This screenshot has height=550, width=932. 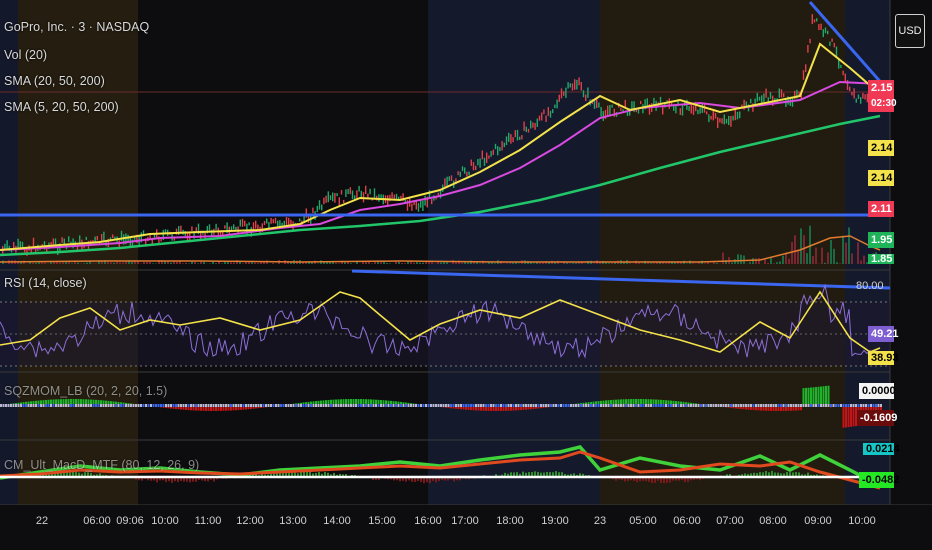 I want to click on legend-sma-1: SMA (20, 50, 200), so click(x=54, y=81).